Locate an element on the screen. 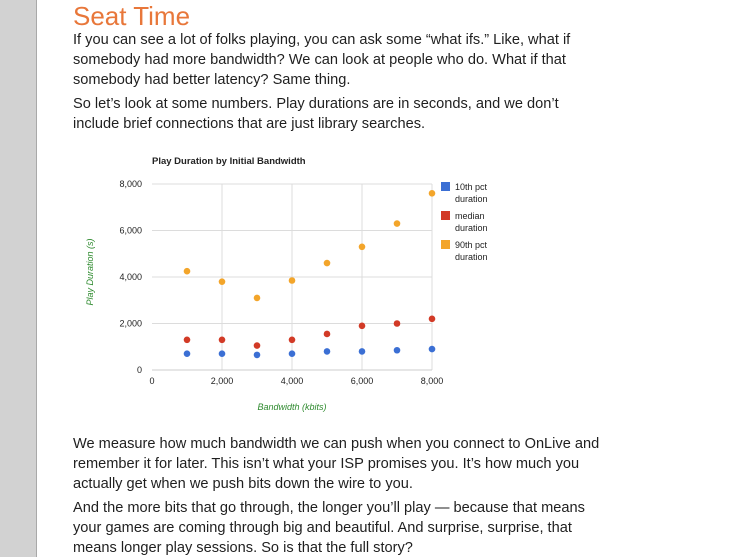  x-tick-label: 2,000 is located at coordinates (222, 381).